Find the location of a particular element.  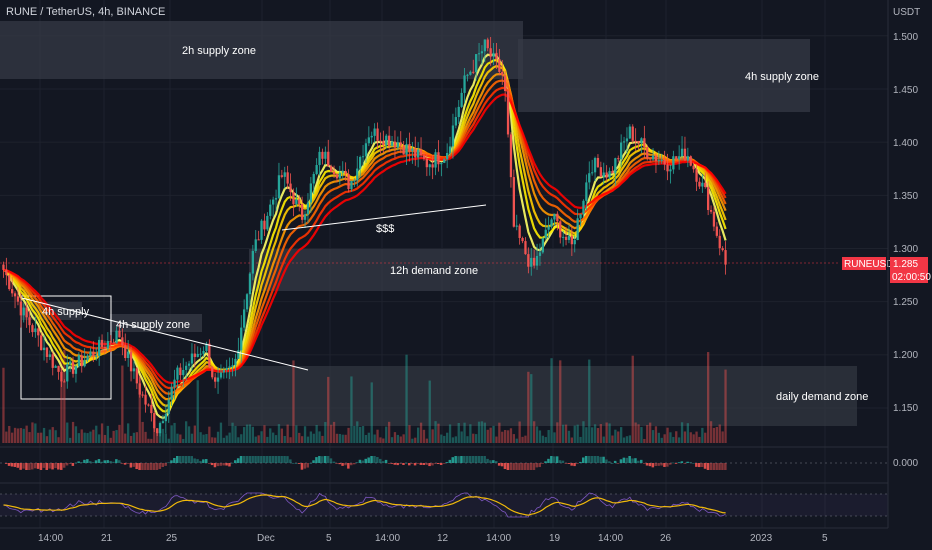

price-tick: 1.200 is located at coordinates (905, 355).